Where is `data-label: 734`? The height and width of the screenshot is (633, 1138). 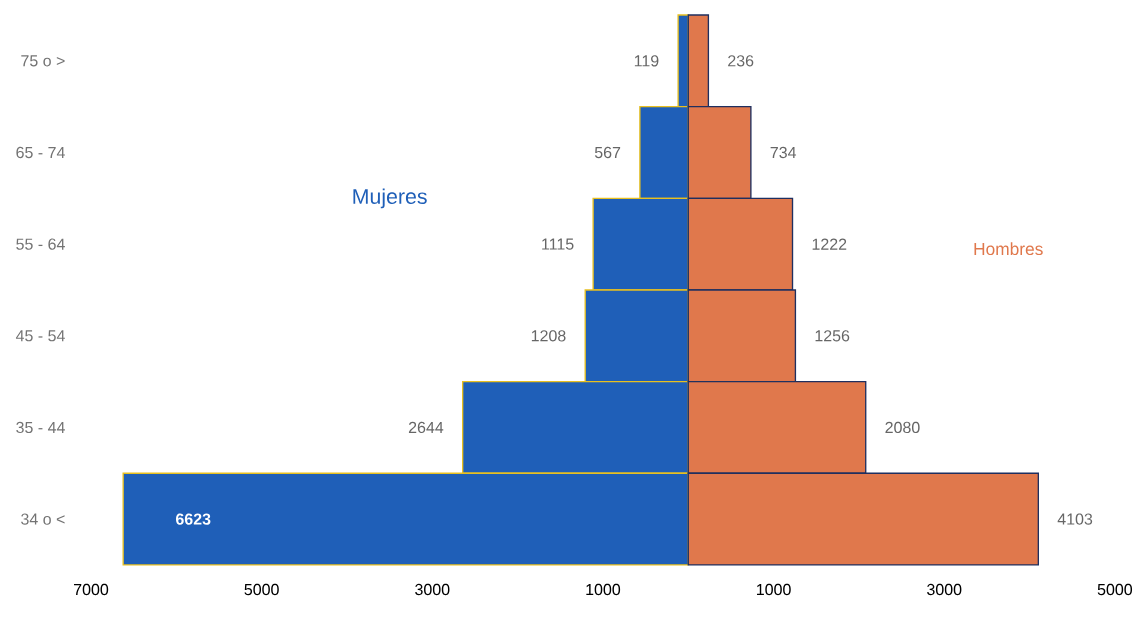
data-label: 734 is located at coordinates (783, 152).